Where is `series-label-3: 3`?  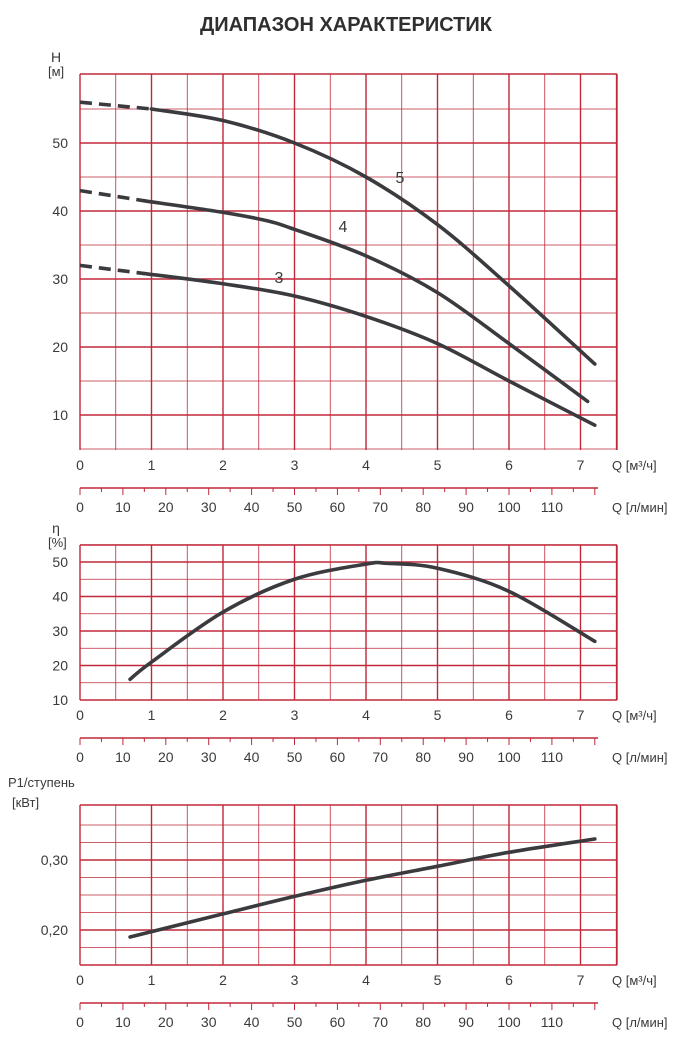 series-label-3: 3 is located at coordinates (279, 278).